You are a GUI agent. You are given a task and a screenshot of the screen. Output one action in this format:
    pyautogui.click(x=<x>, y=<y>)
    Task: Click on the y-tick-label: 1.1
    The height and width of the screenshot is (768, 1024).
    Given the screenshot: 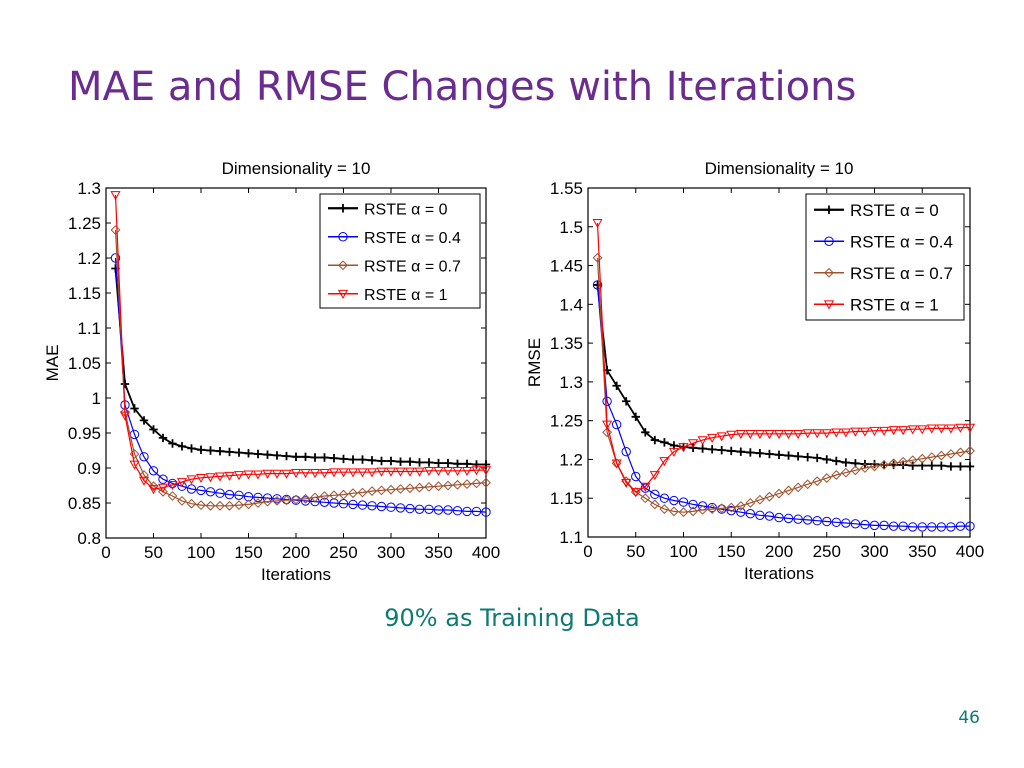 What is the action you would take?
    pyautogui.click(x=571, y=537)
    